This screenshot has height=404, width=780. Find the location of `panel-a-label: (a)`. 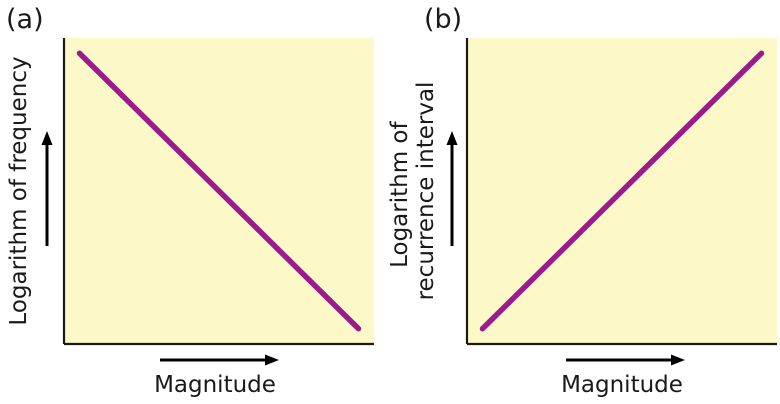

panel-a-label: (a) is located at coordinates (25, 19).